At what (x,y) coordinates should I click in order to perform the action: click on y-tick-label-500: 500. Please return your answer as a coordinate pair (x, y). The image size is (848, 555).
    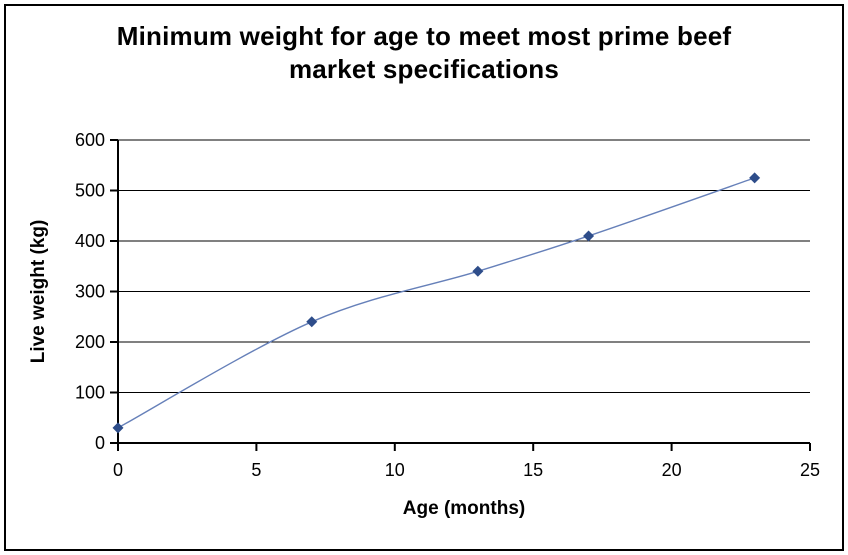
    Looking at the image, I should click on (90, 191).